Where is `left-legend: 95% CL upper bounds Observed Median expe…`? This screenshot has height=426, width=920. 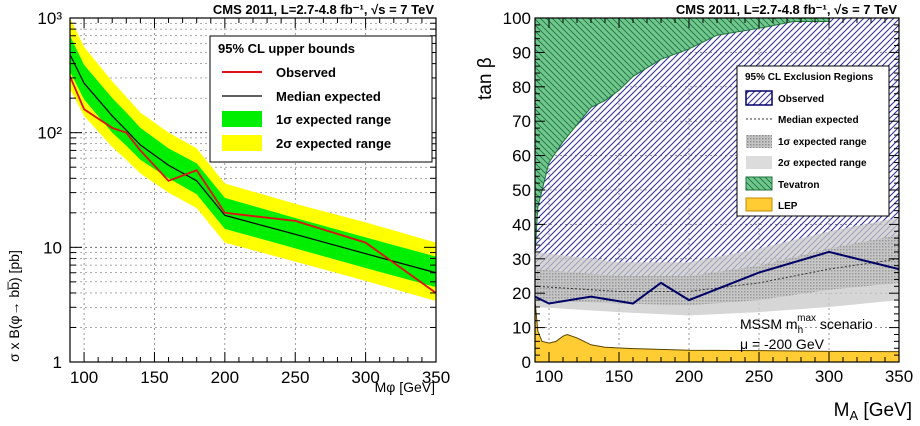
left-legend: 95% CL upper bounds Observed Median expe… is located at coordinates (321, 99).